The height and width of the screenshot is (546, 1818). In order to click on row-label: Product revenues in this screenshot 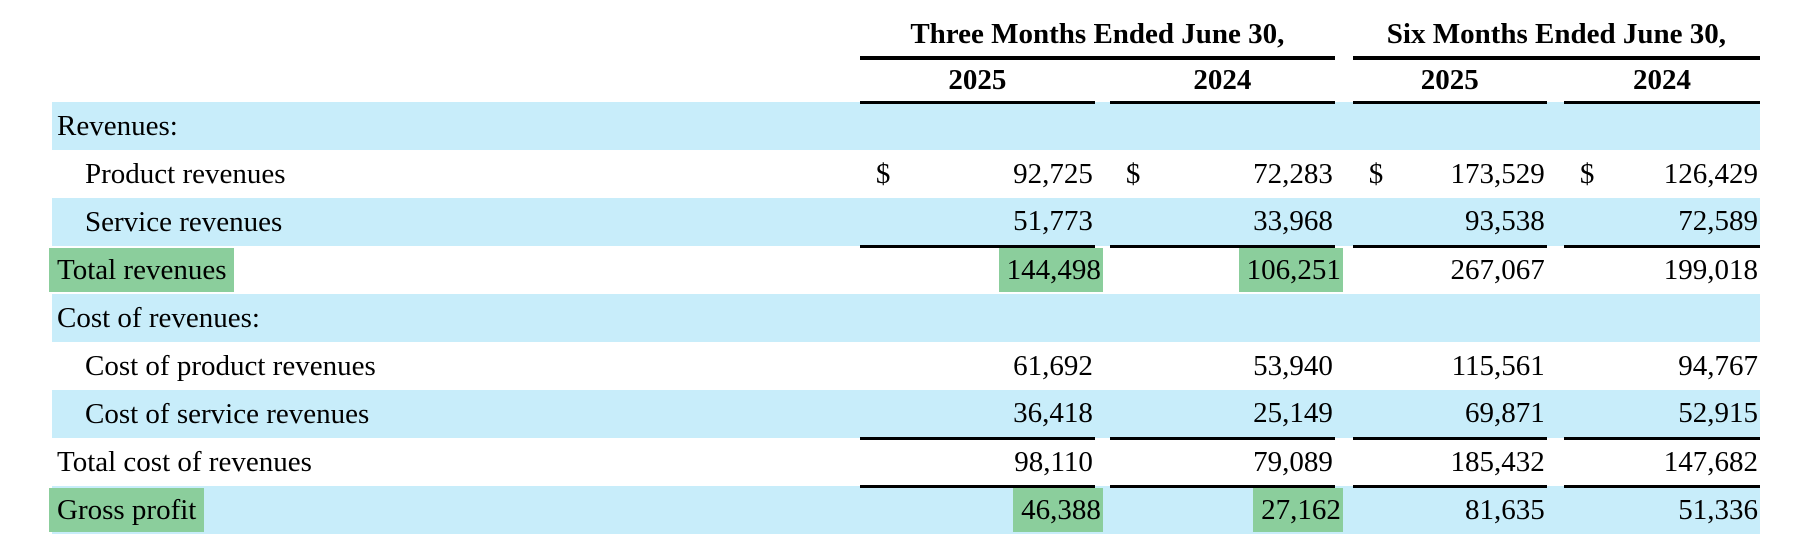, I will do `click(456, 174)`.